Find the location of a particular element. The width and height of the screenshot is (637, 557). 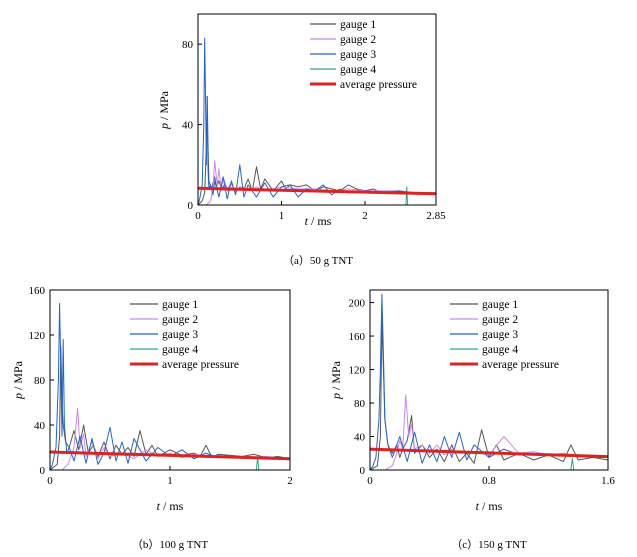

figure-caption: （a）50 g TNT is located at coordinates (318, 260).